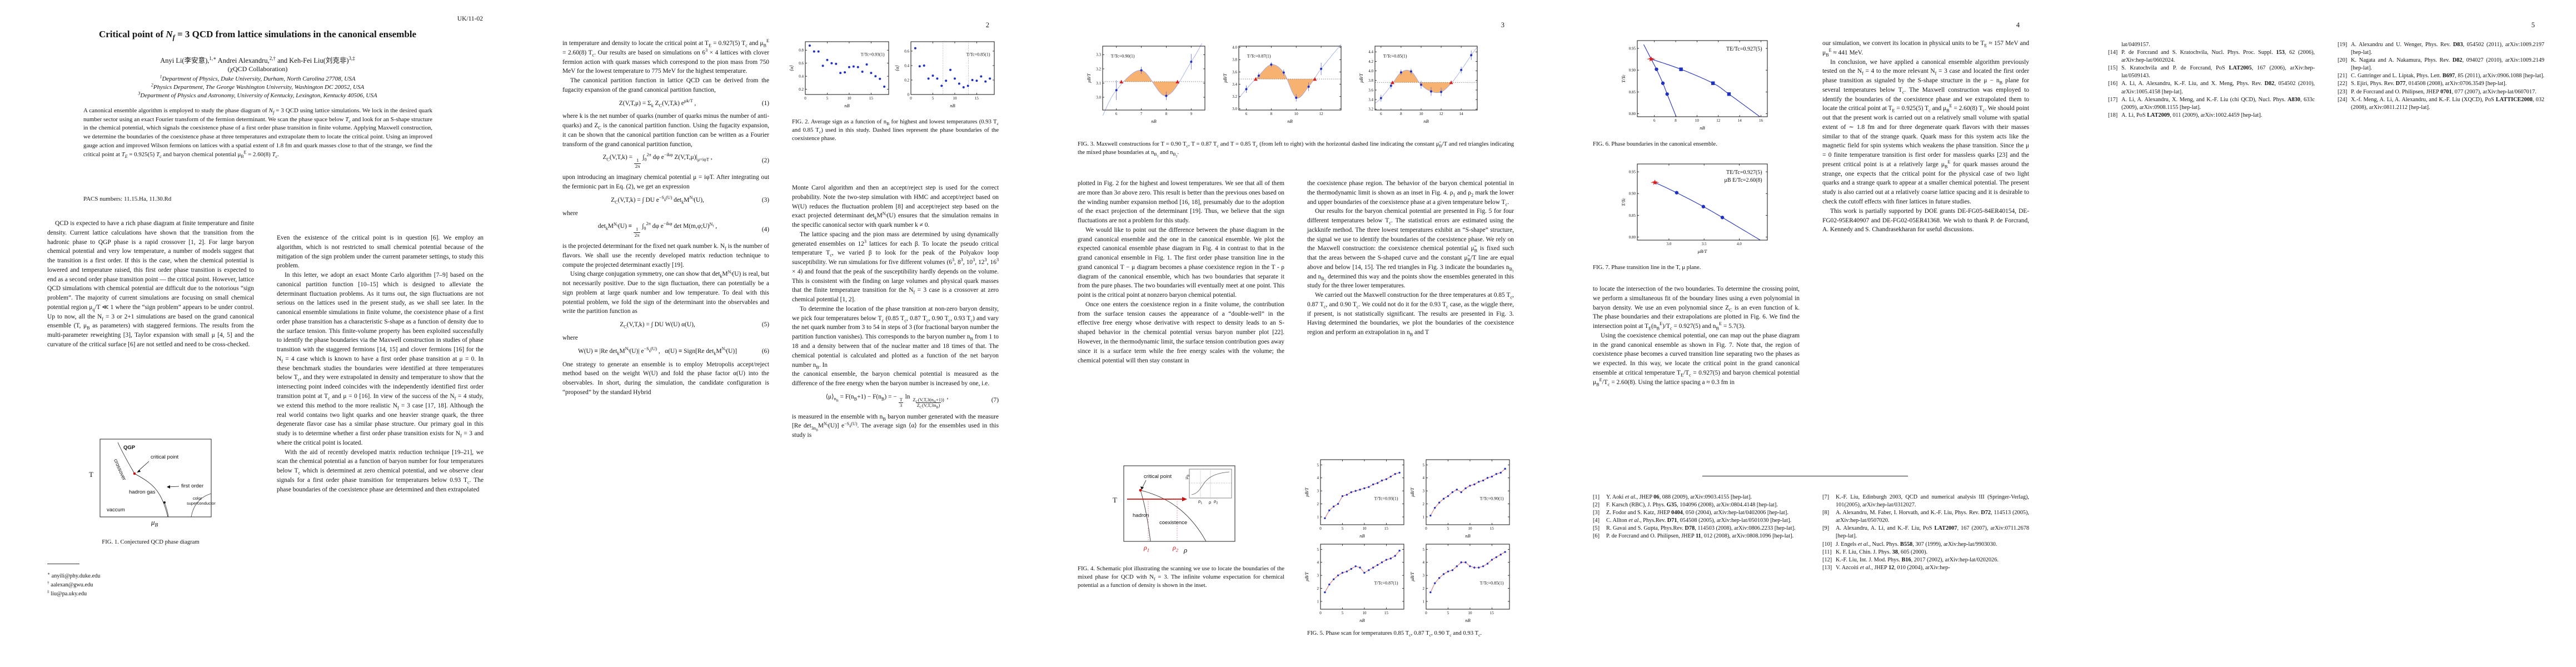 The width and height of the screenshot is (2576, 667). What do you see at coordinates (1176, 548) in the screenshot?
I see `fig4-label-rho2: ρ2` at bounding box center [1176, 548].